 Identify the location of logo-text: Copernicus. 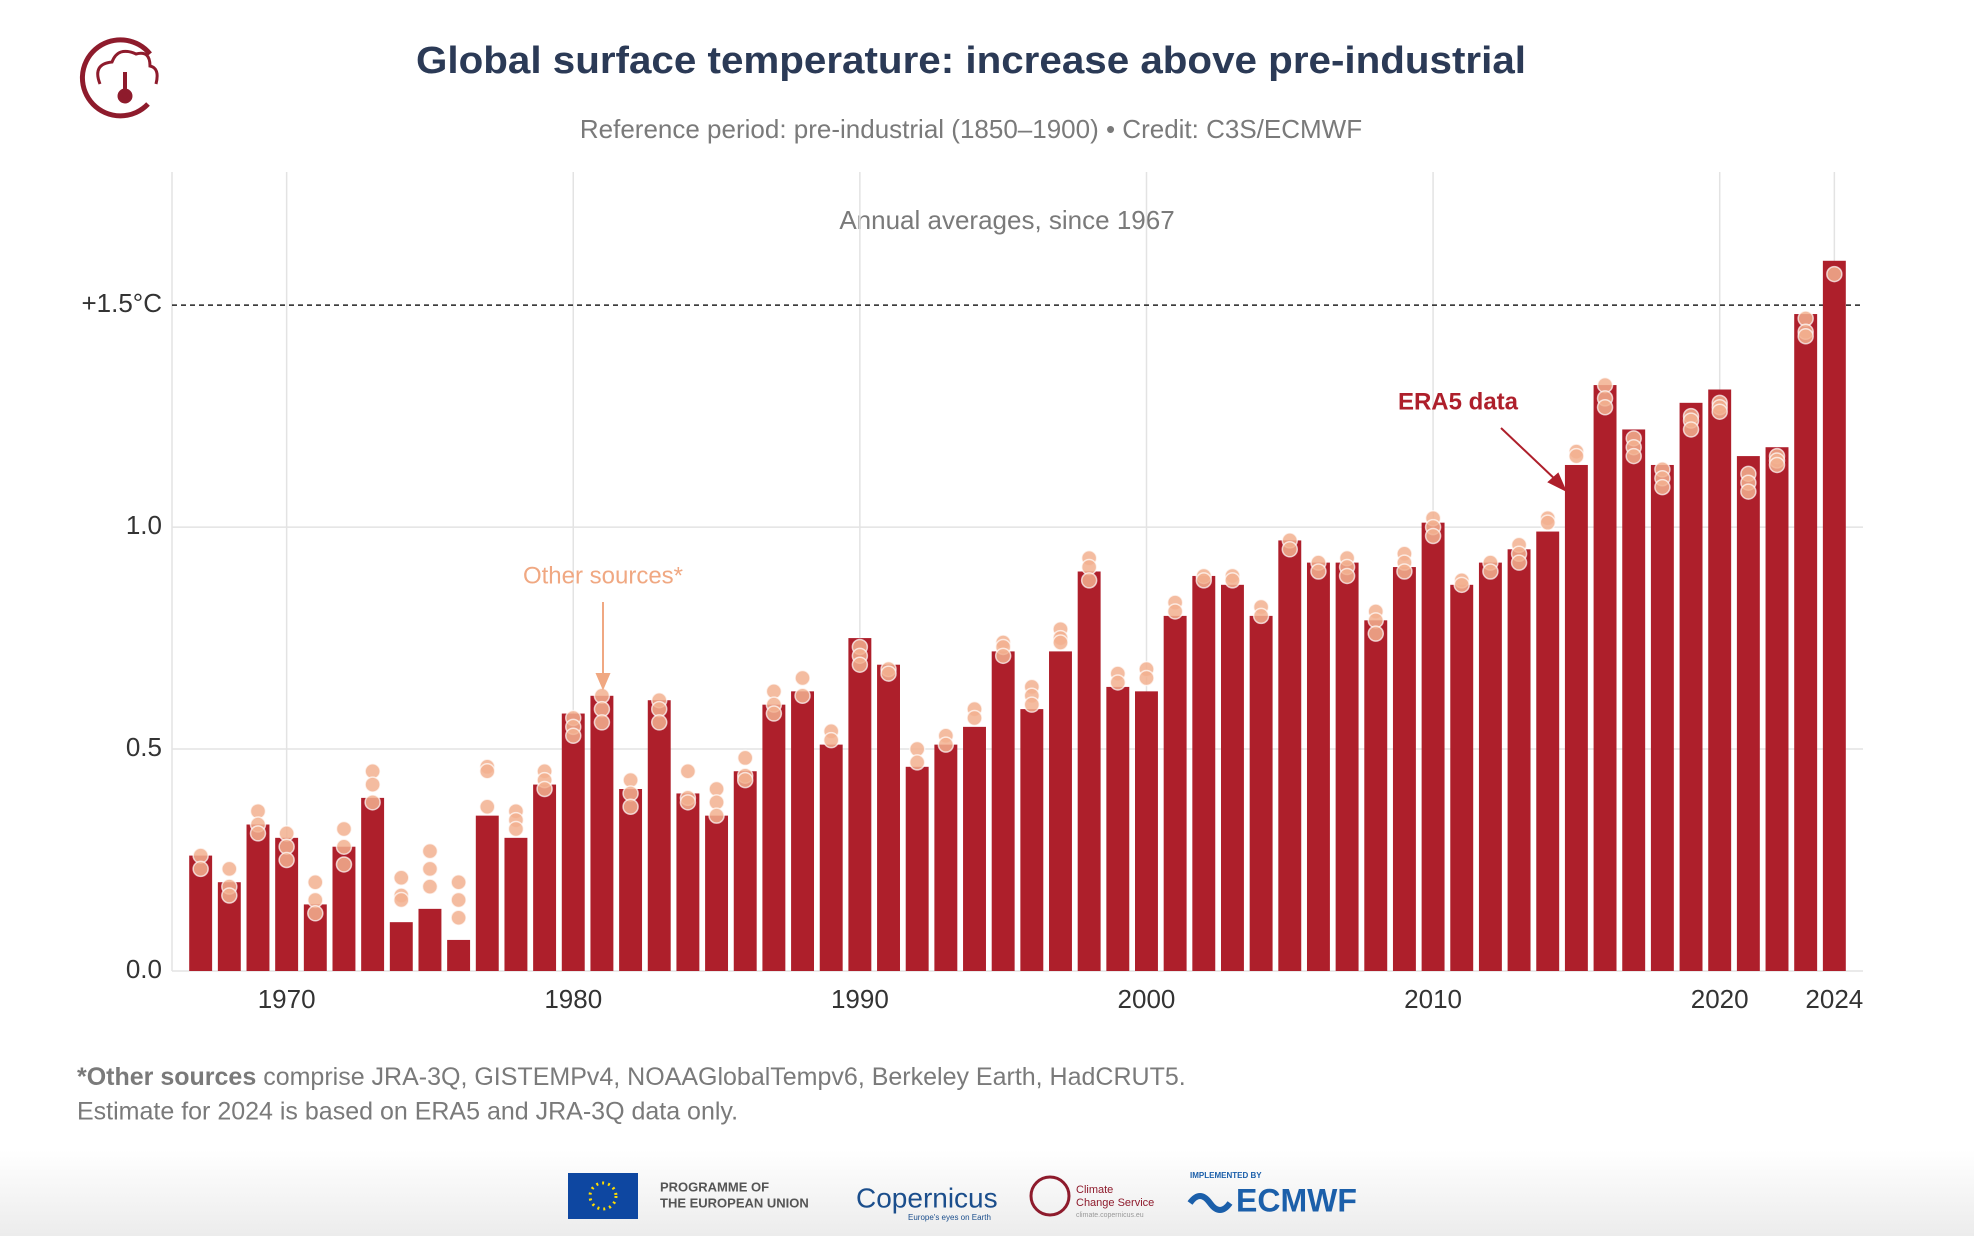
(927, 1197).